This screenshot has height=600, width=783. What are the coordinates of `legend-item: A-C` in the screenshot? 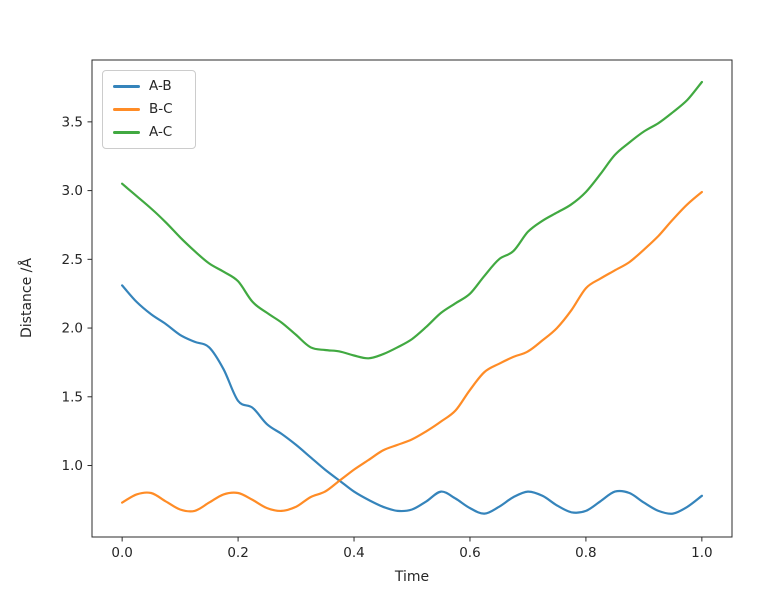 It's located at (149, 131).